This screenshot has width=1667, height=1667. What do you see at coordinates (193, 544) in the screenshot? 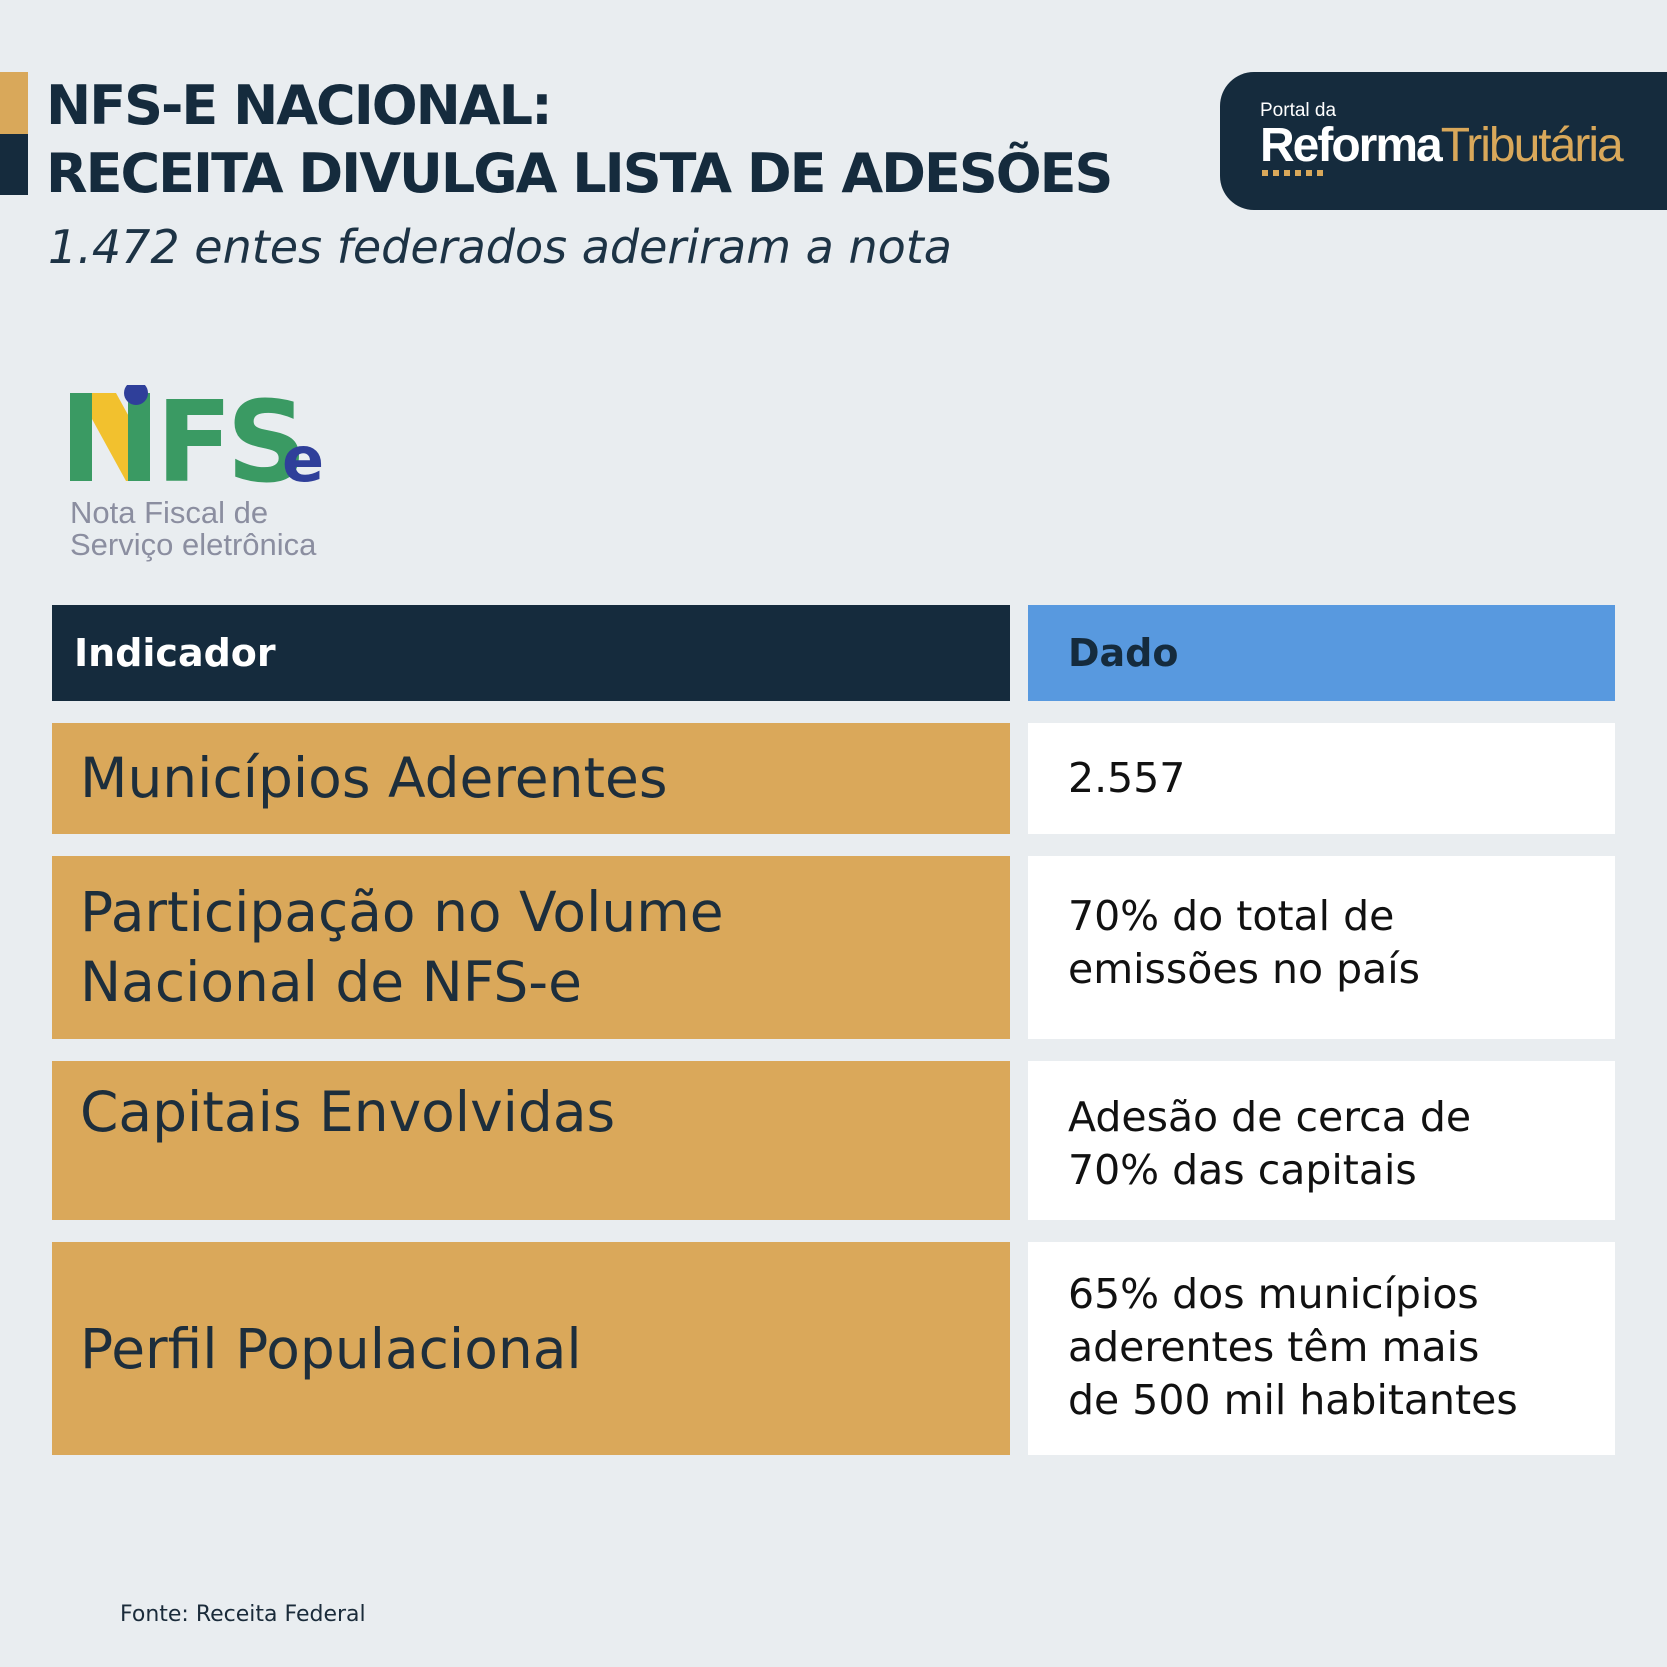
I see `logo-tagline-line-2: Serviço eletrônica` at bounding box center [193, 544].